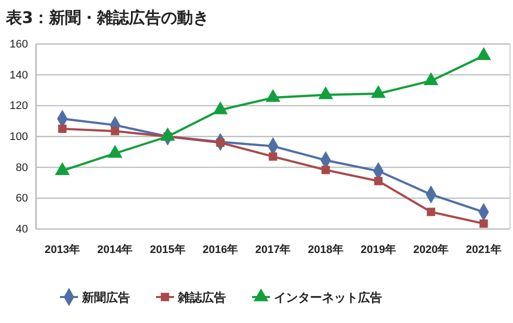  What do you see at coordinates (105, 297) in the screenshot?
I see `legend-label: 新聞広告` at bounding box center [105, 297].